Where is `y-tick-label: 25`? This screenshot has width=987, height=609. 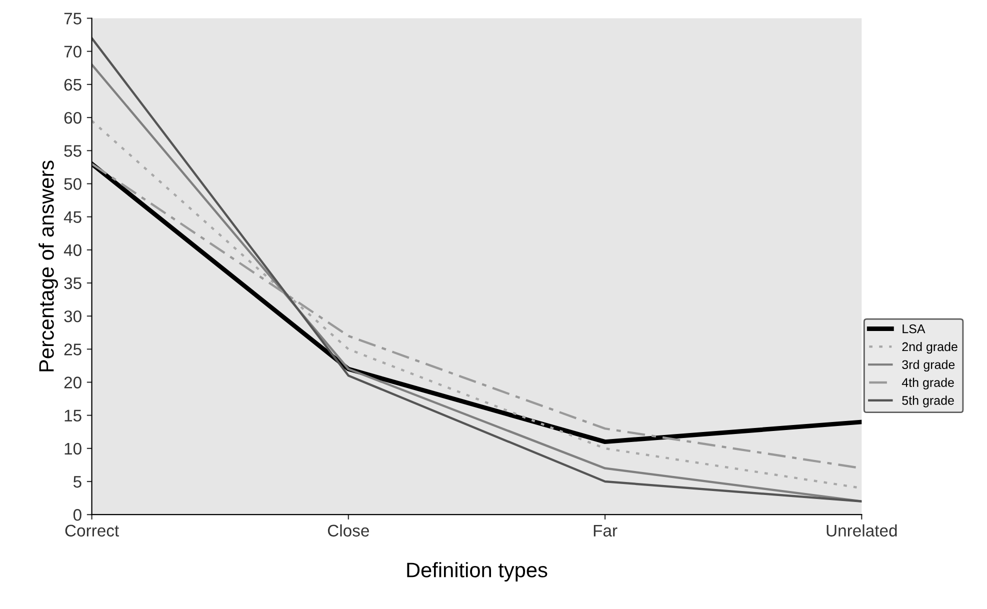
y-tick-label: 25 is located at coordinates (73, 350).